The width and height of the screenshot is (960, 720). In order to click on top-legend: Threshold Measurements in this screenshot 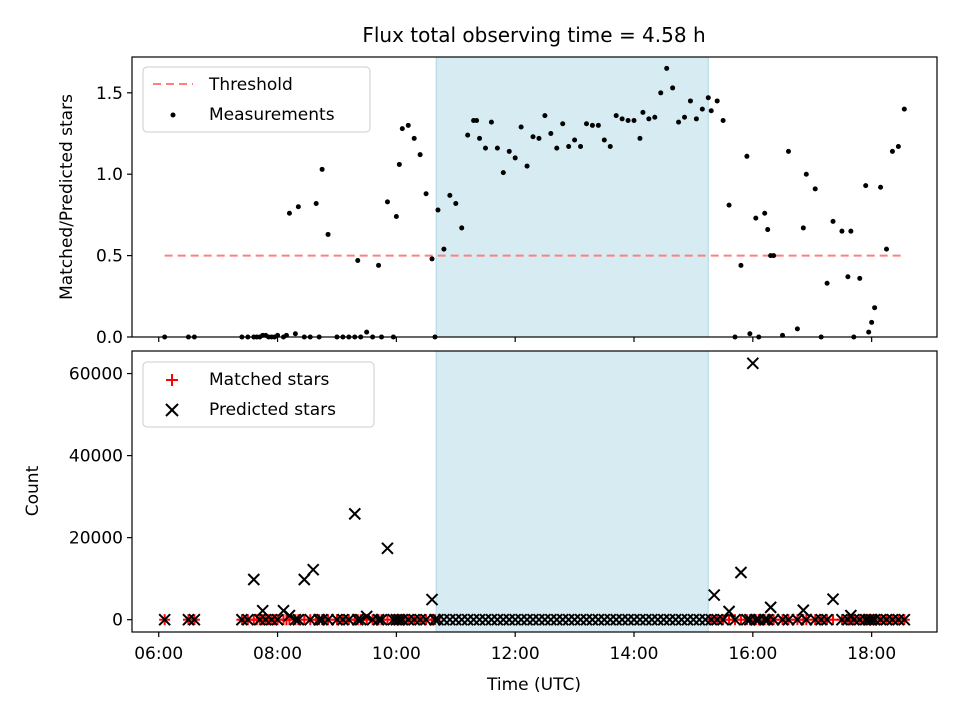, I will do `click(256, 99)`.